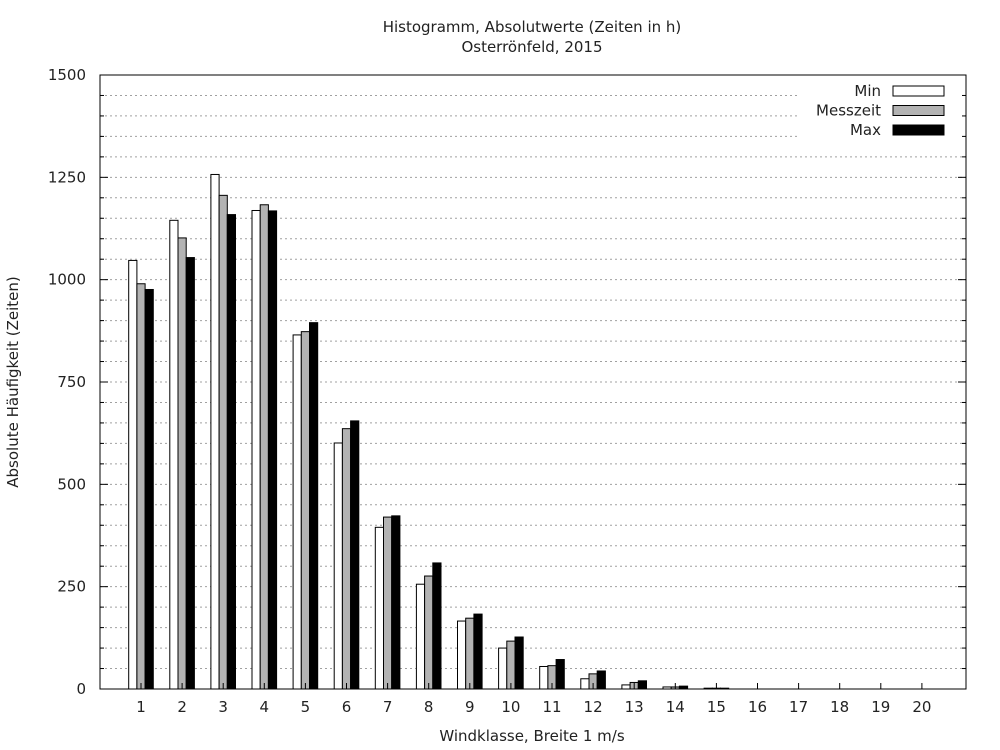 The height and width of the screenshot is (750, 1000). I want to click on legend-label: Messzeit, so click(848, 111).